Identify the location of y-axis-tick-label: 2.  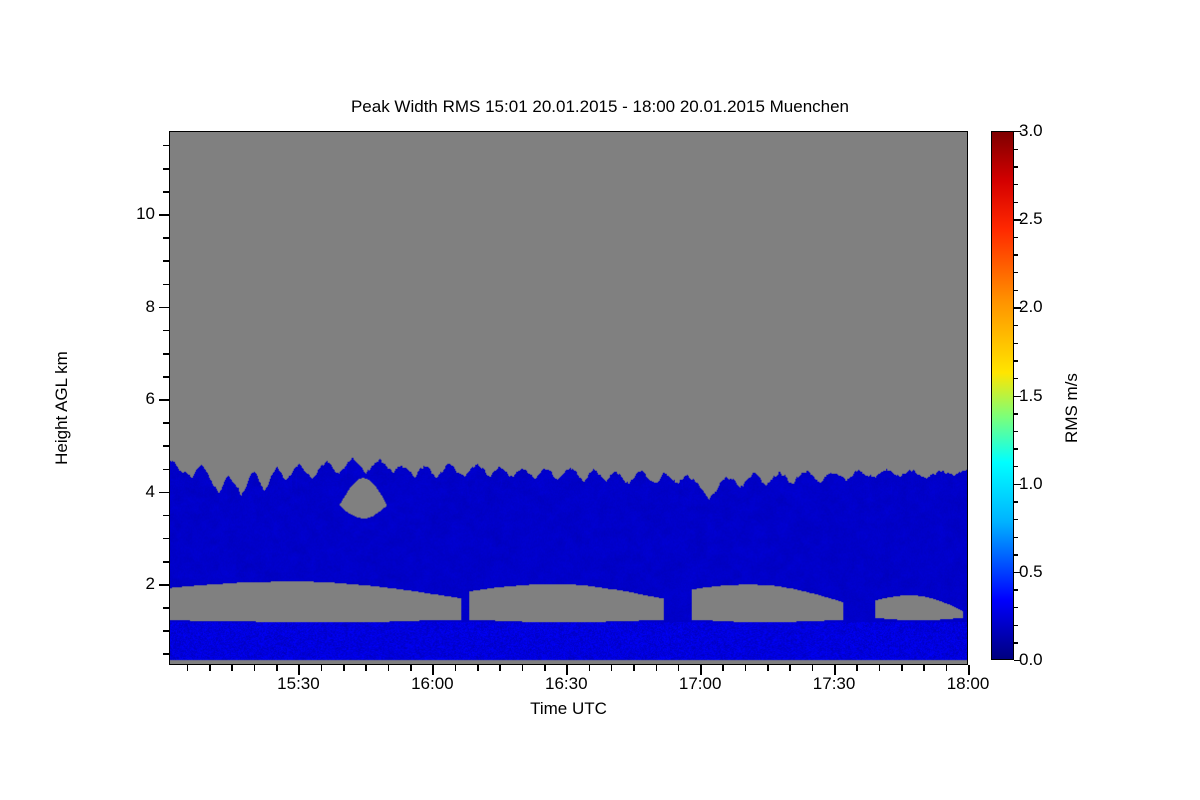
(150, 584).